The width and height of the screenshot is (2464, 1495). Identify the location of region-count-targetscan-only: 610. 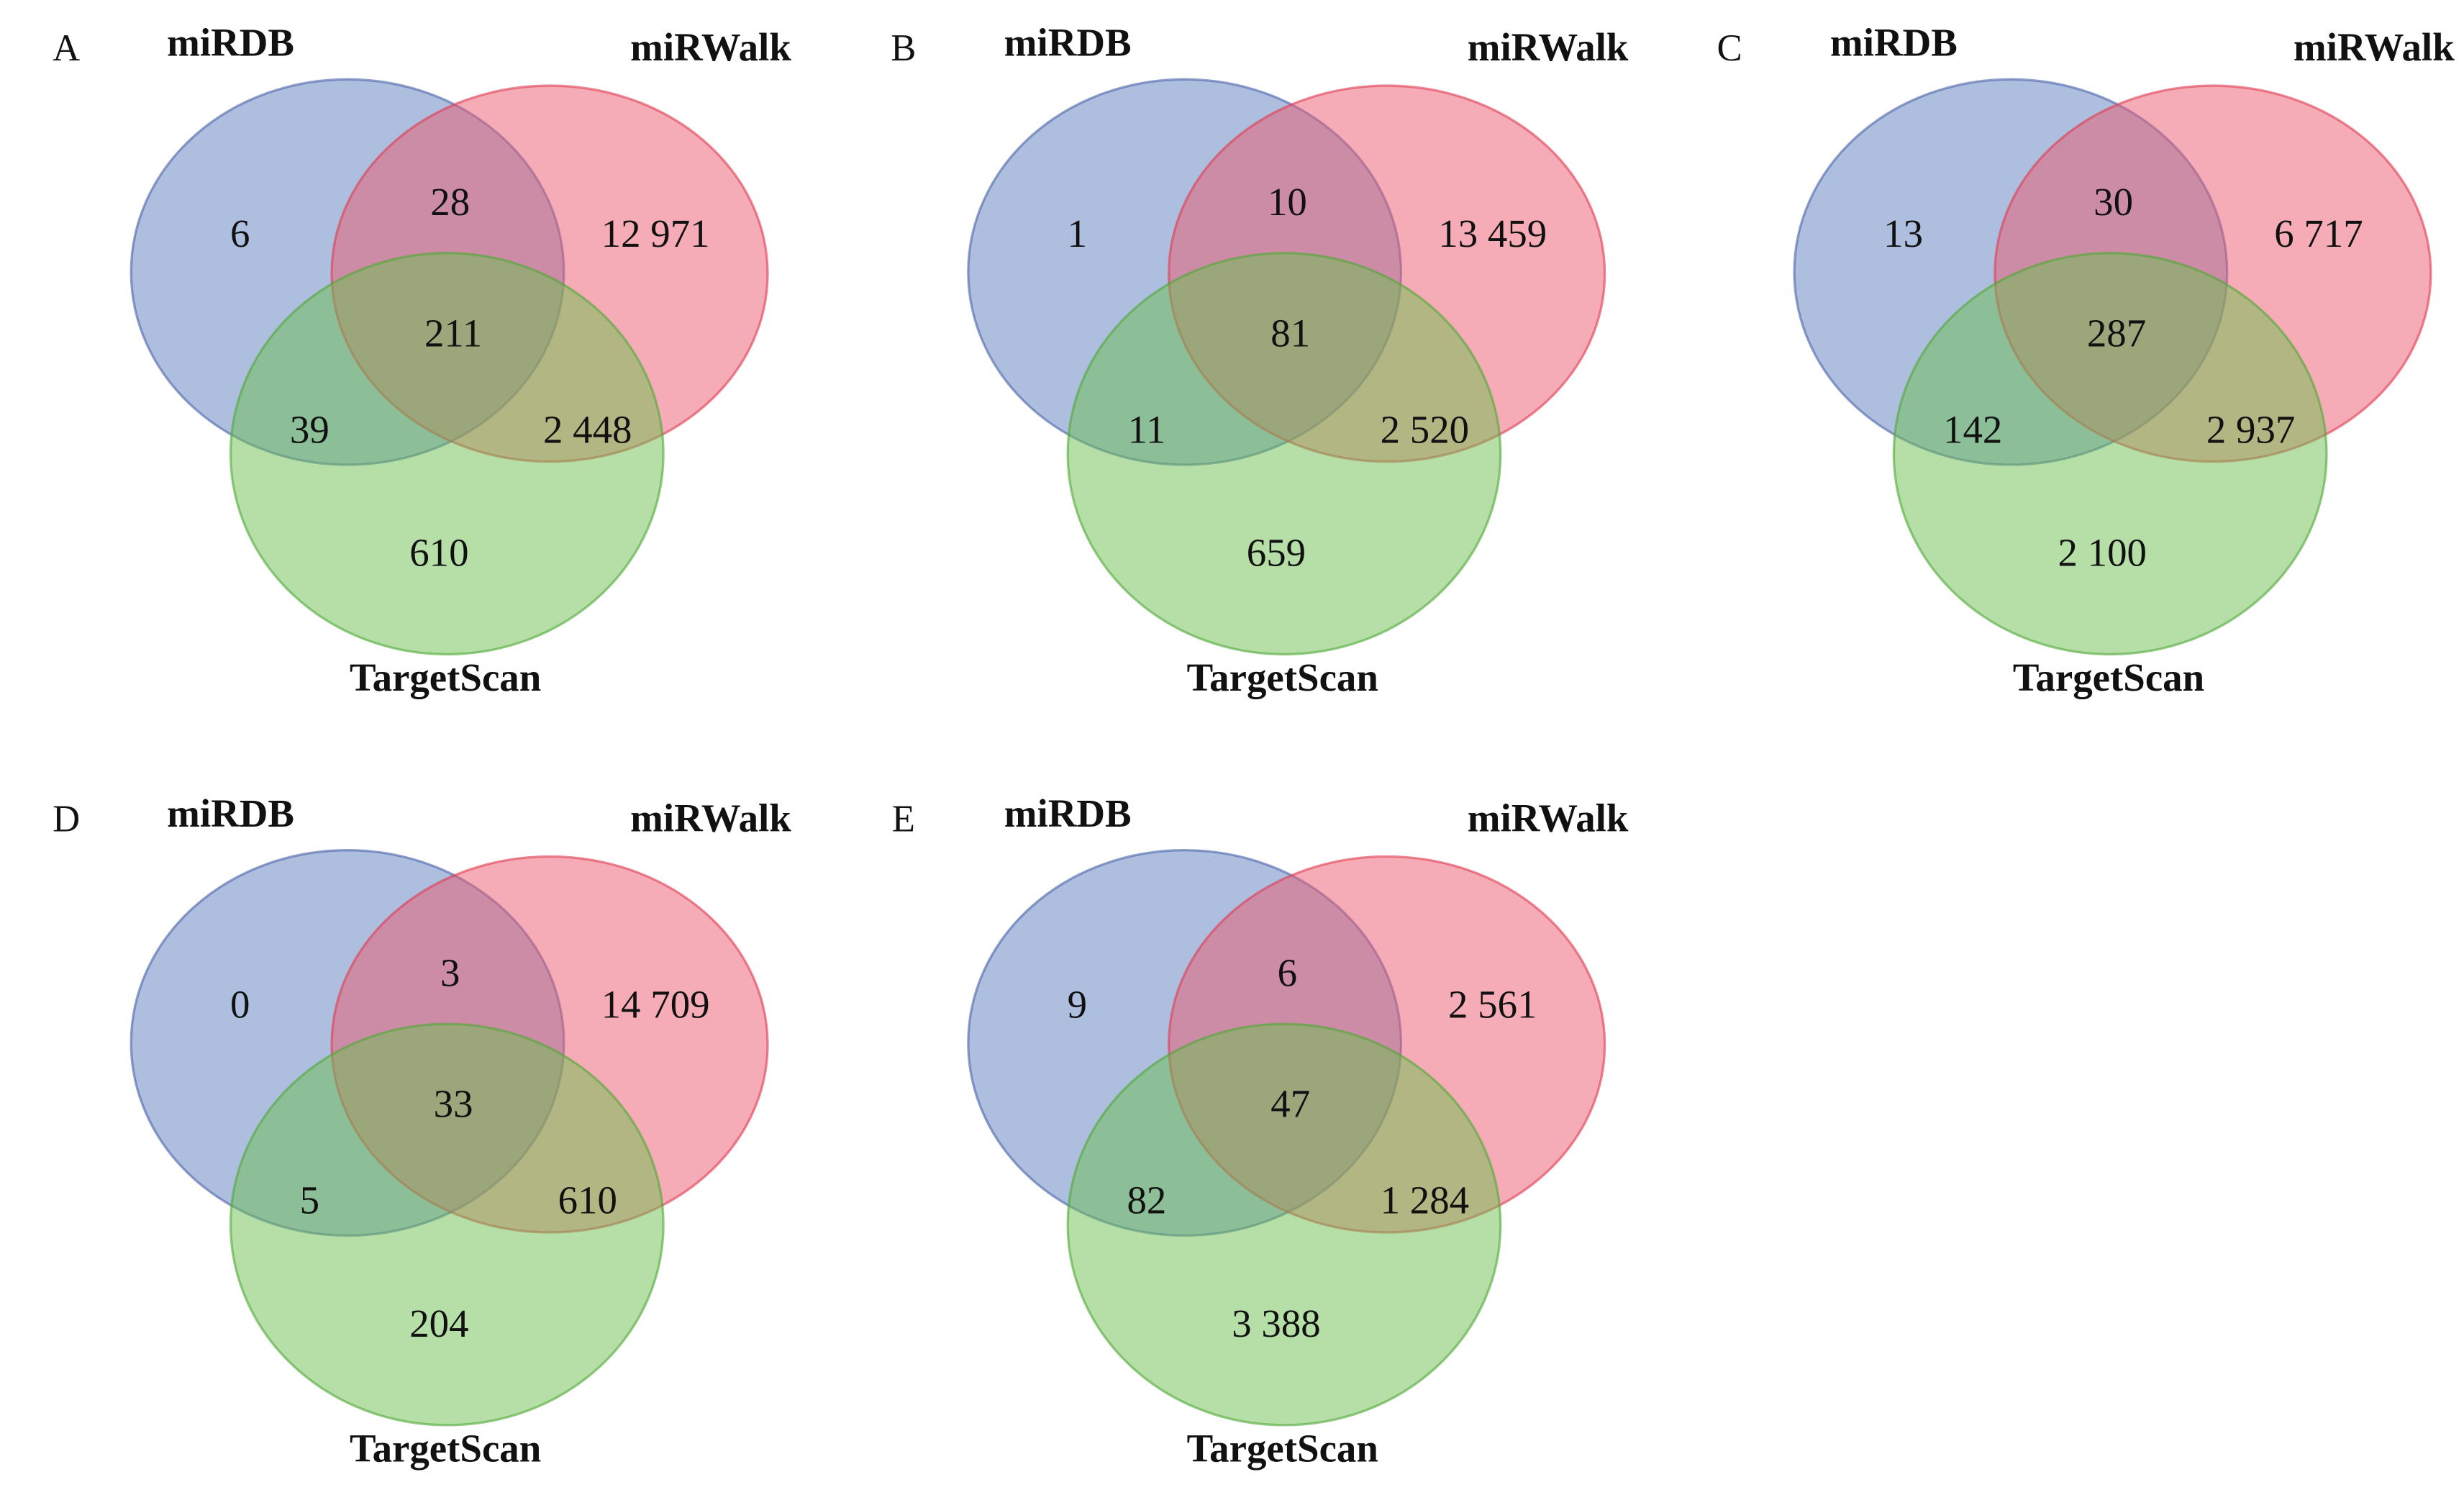
(438, 553).